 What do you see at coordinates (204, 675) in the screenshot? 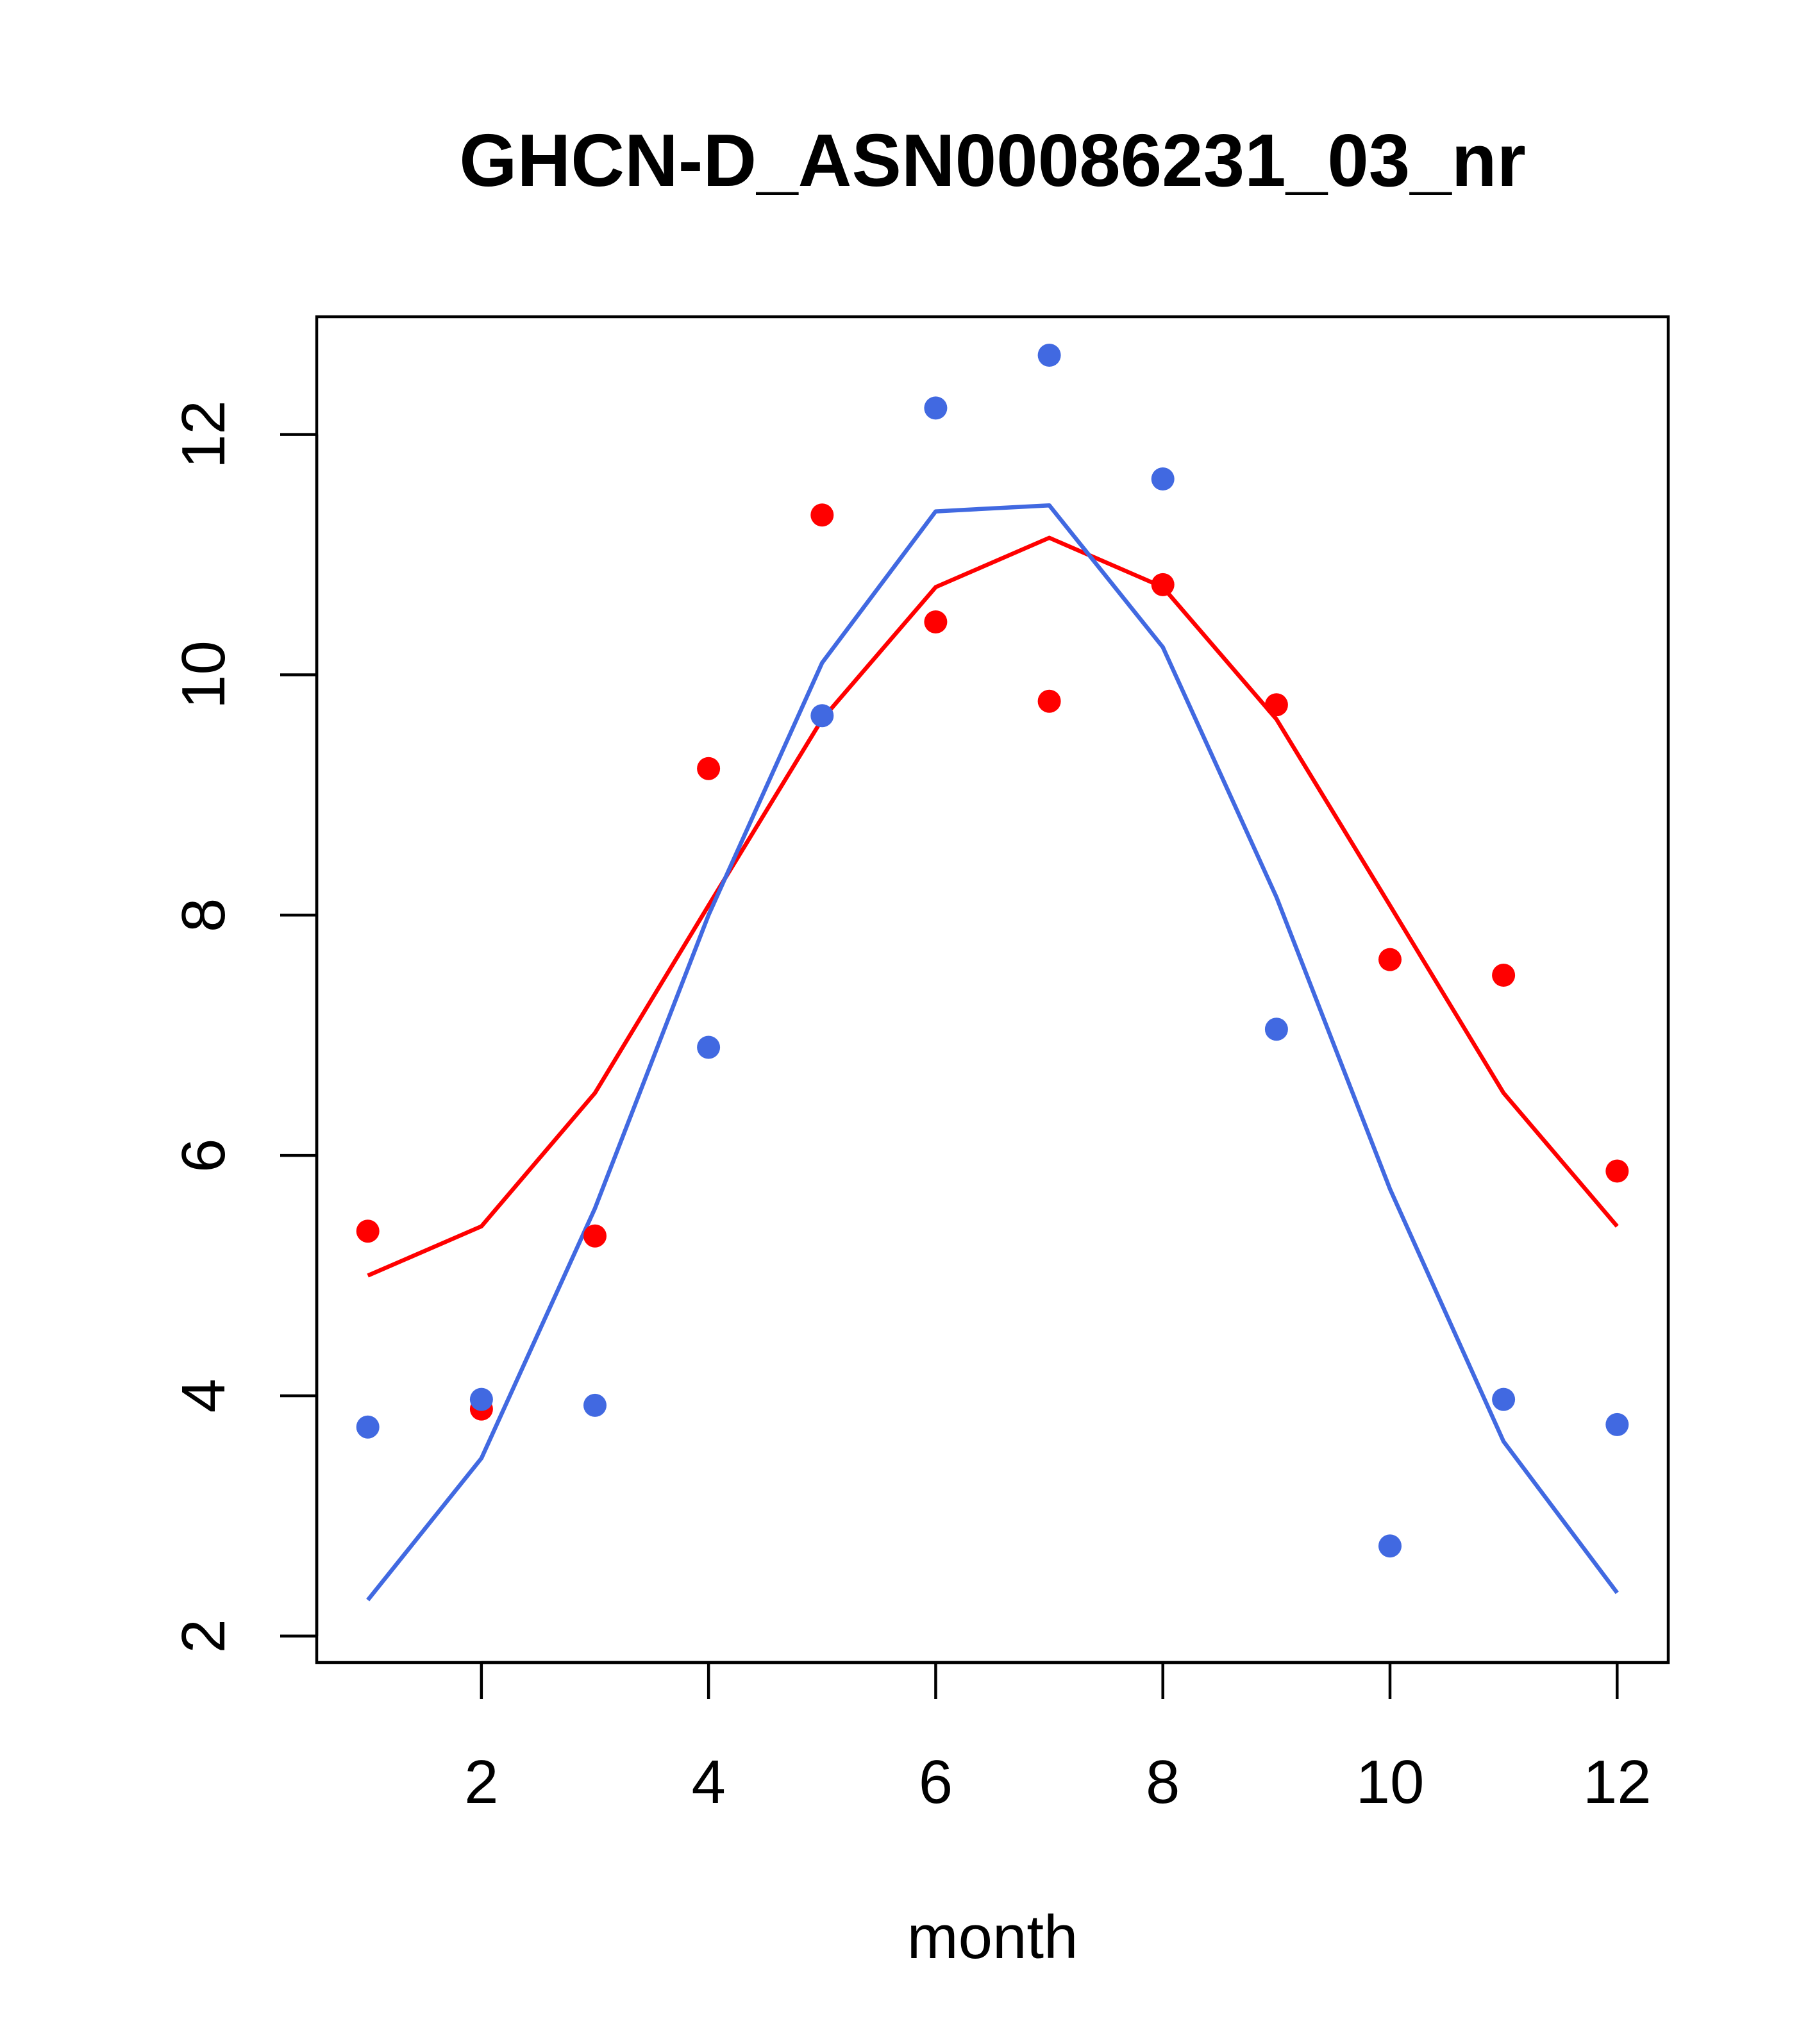
I see `y-tick-label: 10` at bounding box center [204, 675].